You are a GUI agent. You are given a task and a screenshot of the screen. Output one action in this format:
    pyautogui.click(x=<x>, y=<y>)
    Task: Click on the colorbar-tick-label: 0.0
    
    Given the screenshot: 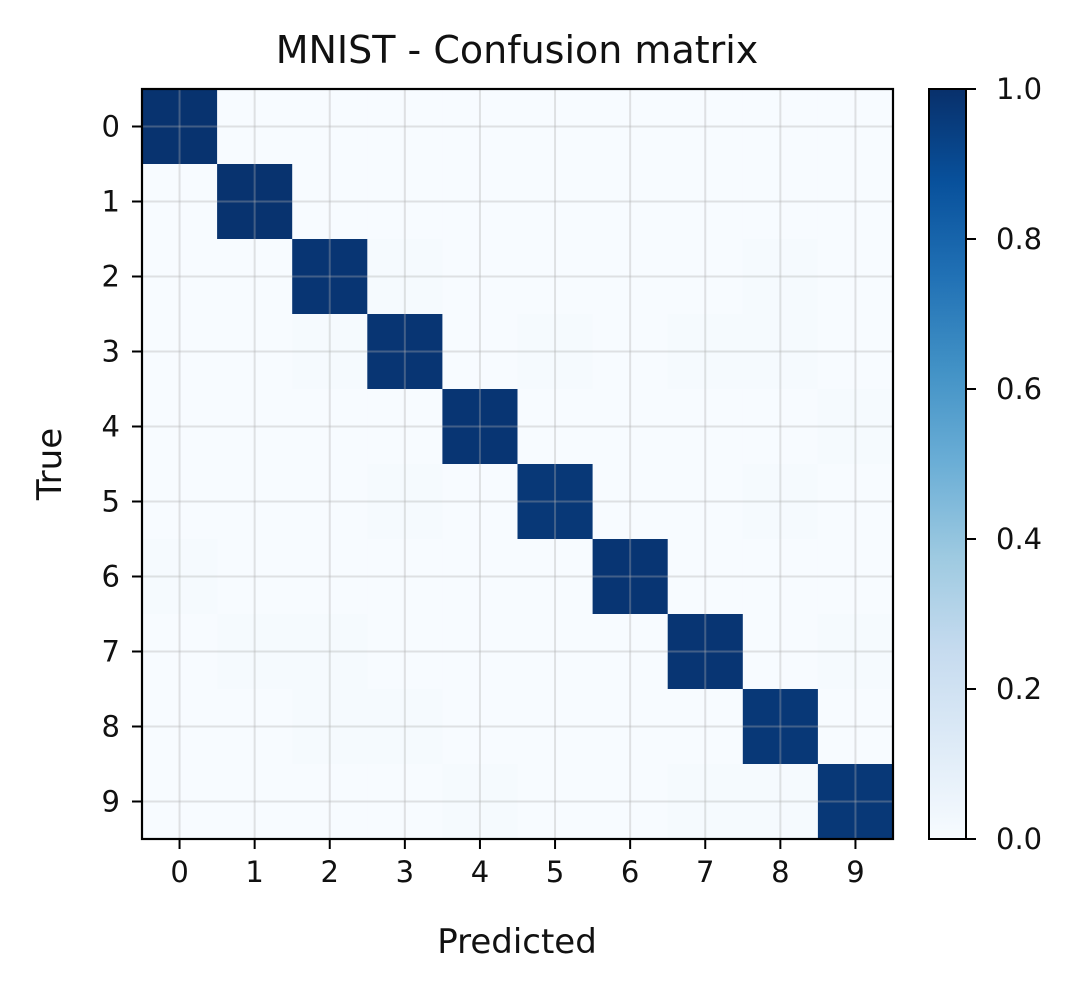 What is the action you would take?
    pyautogui.click(x=1019, y=839)
    